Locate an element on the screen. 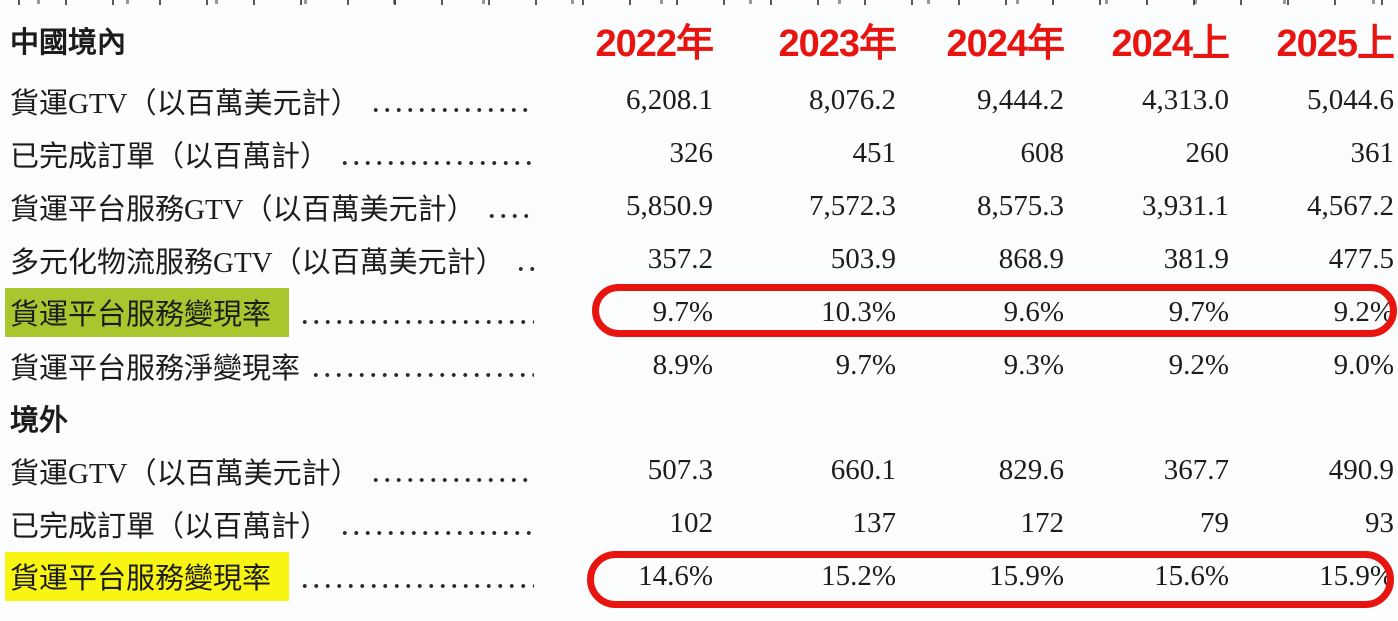 The width and height of the screenshot is (1398, 621). cell-value: 9,444.2 is located at coordinates (1020, 100).